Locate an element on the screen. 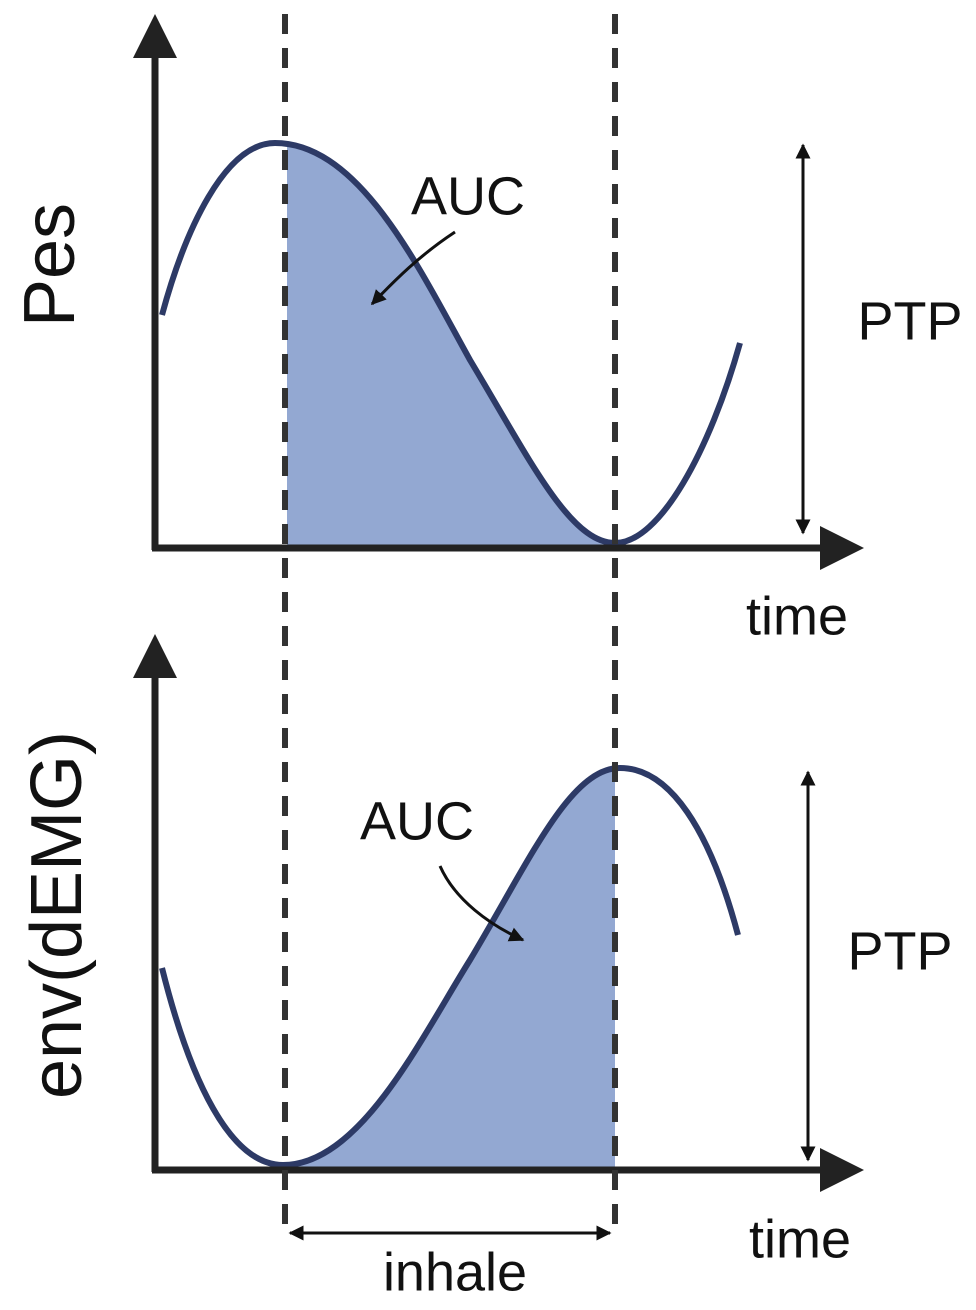 This screenshot has width=976, height=1310. interval-label: inhale is located at coordinates (455, 1272).